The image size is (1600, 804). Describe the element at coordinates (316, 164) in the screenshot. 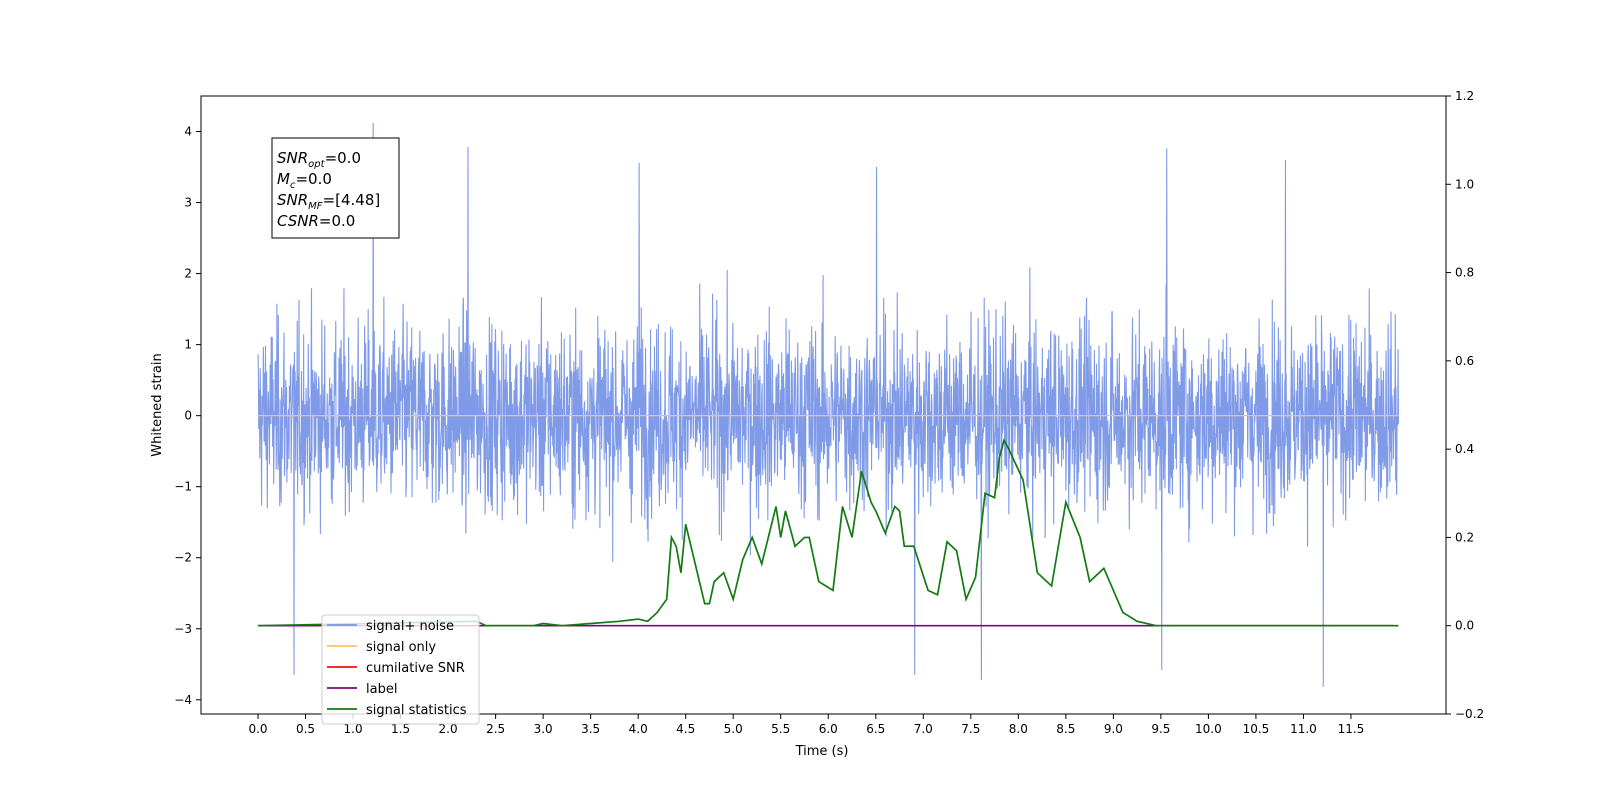

I see `annotation-subscript: opt` at that location.